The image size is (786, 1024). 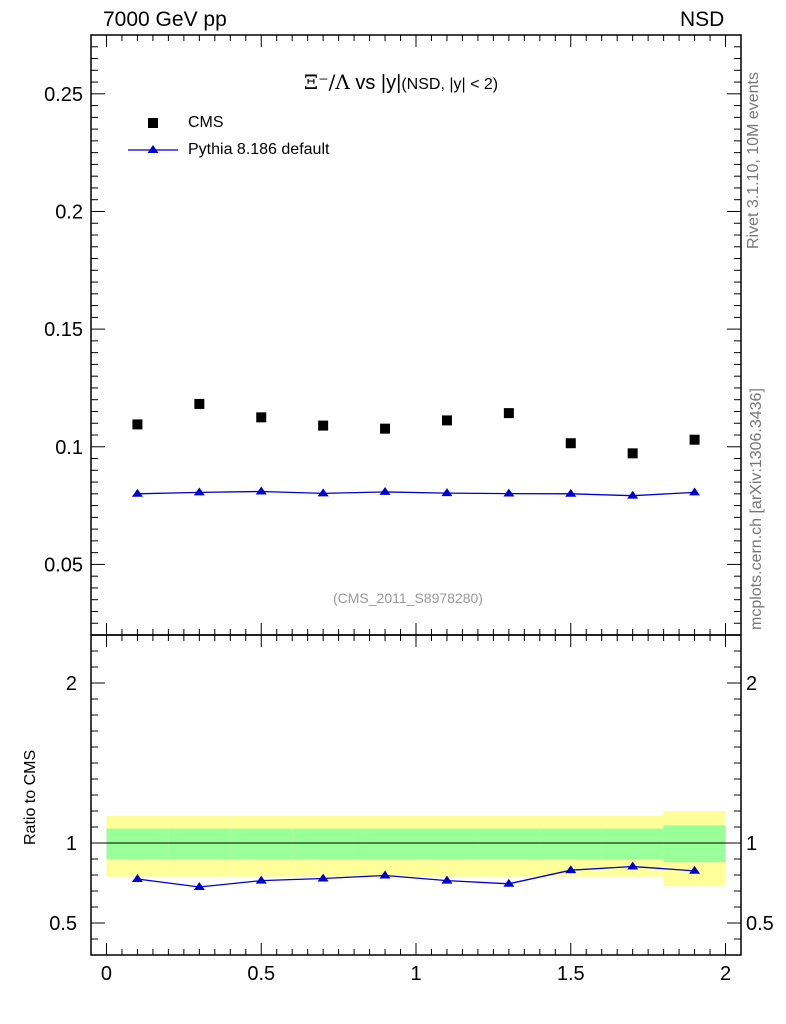 I want to click on ratio-y-tick-label: 2, so click(x=71, y=684).